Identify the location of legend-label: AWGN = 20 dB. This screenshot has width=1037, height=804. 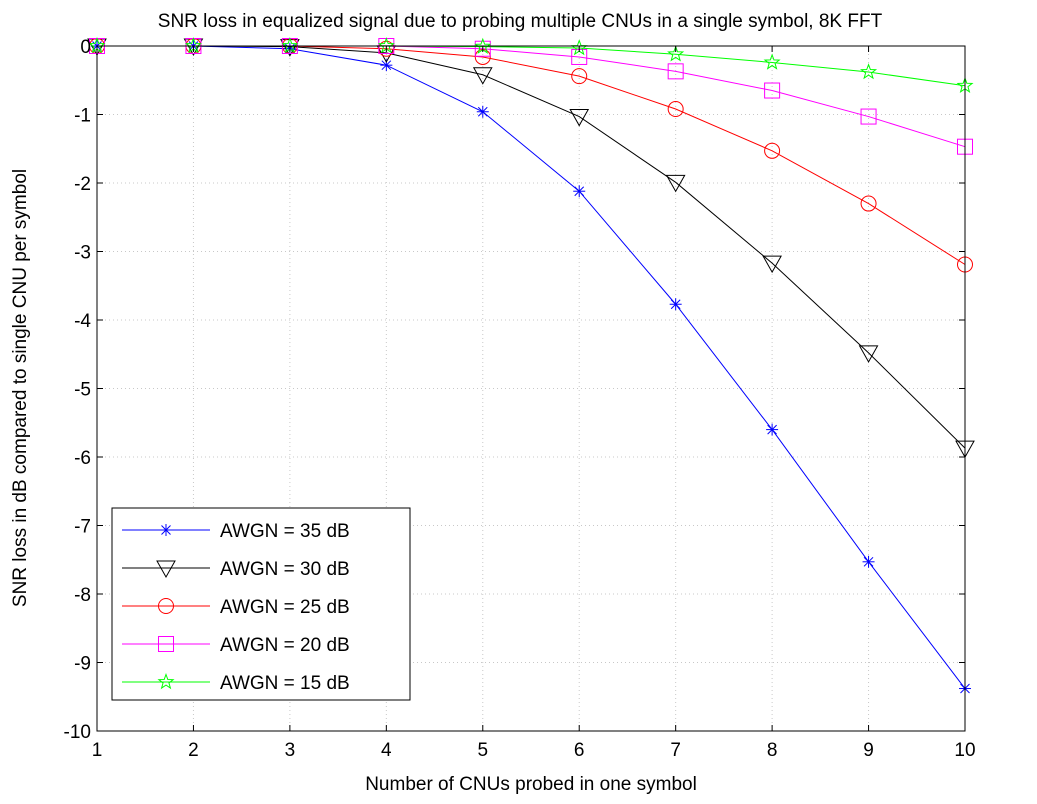
(285, 645).